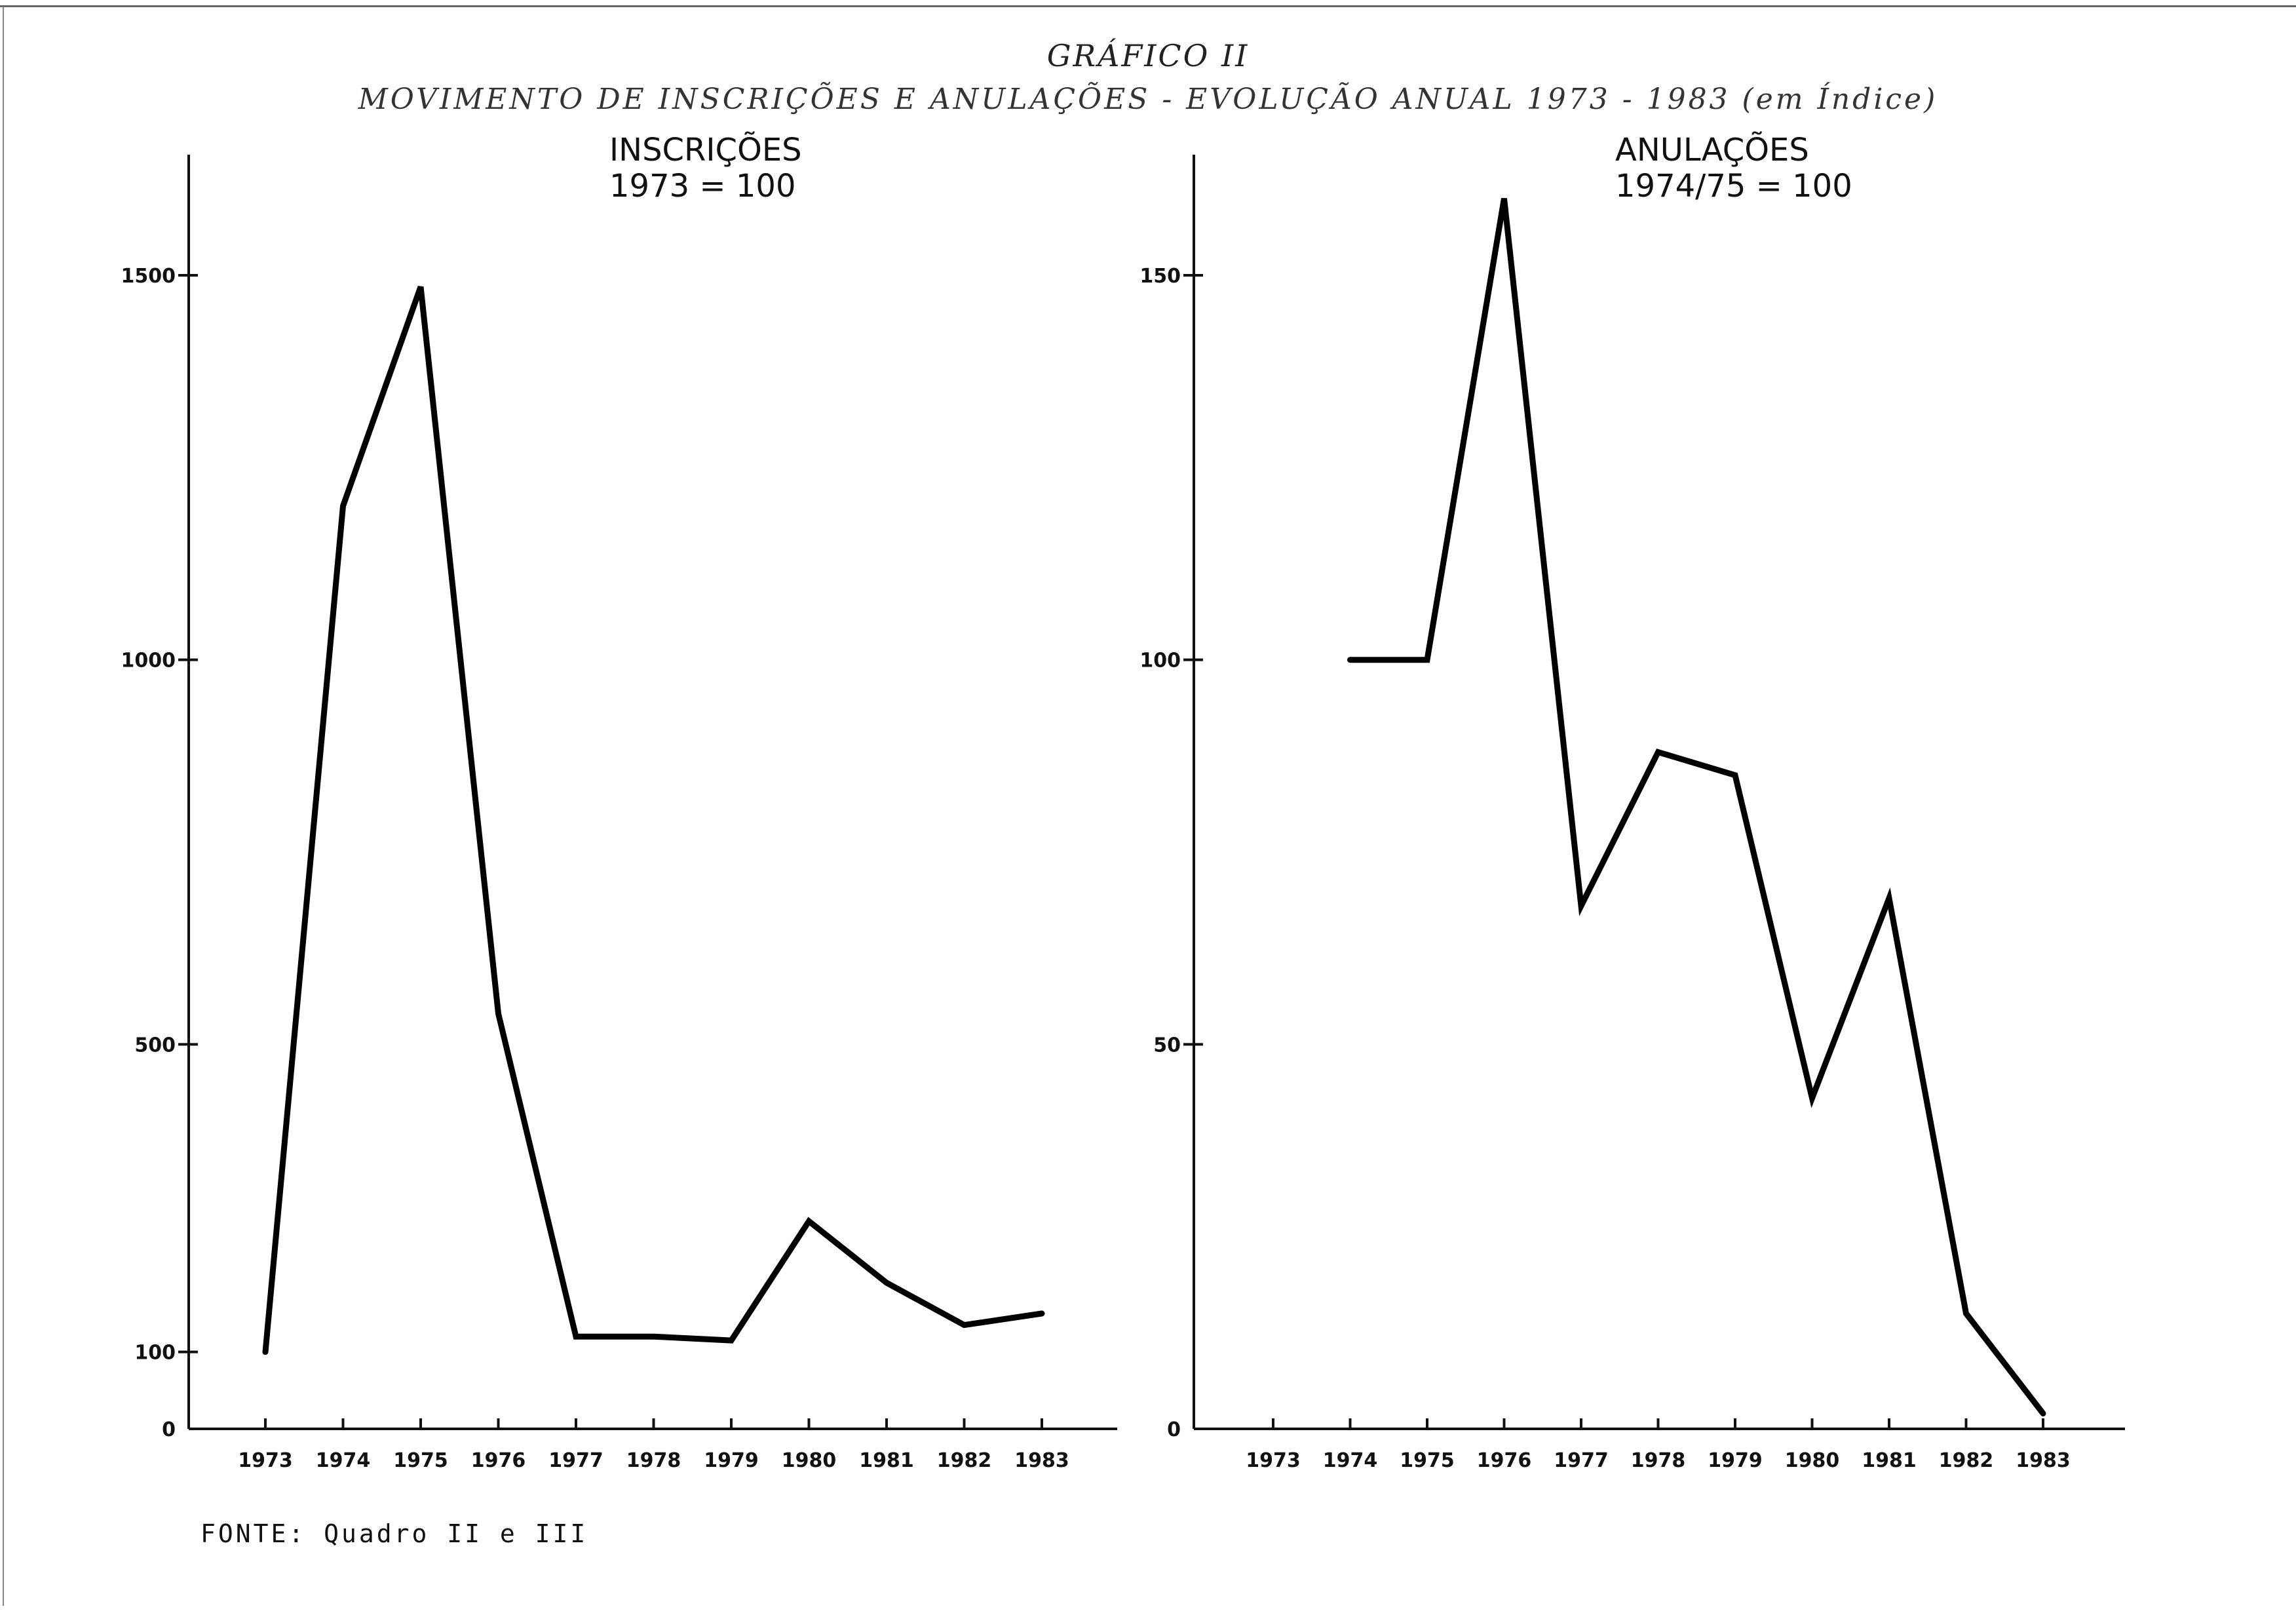 The height and width of the screenshot is (1615, 2296). Describe the element at coordinates (155, 1045) in the screenshot. I see `y-tick-label-inscricoes-500: 500` at that location.